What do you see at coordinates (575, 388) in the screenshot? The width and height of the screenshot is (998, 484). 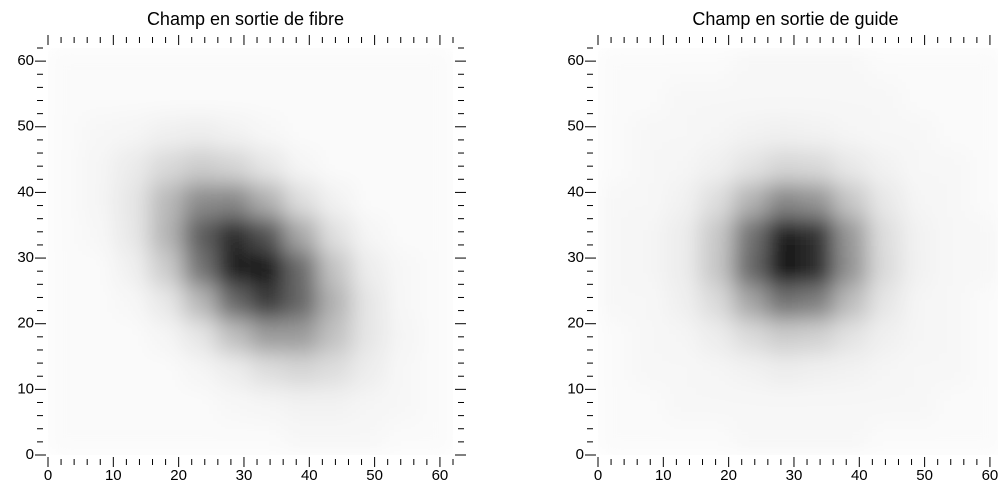 I see `y-tick-label: 10` at bounding box center [575, 388].